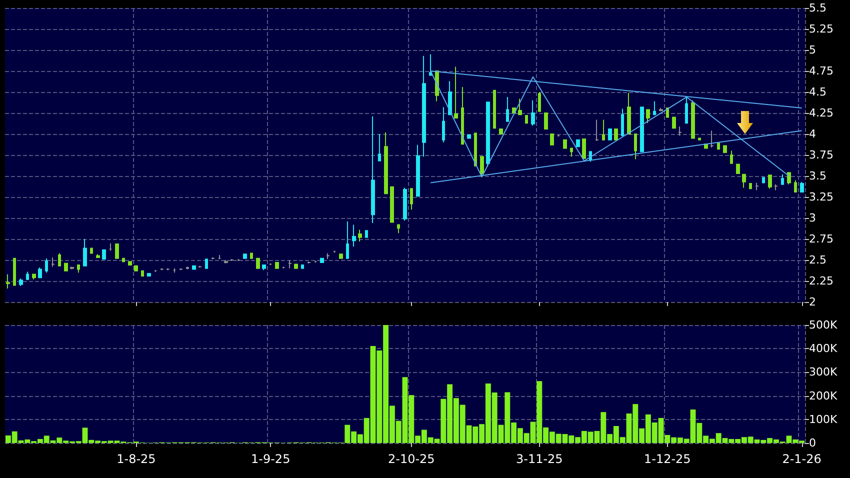 The height and width of the screenshot is (478, 850). What do you see at coordinates (812, 50) in the screenshot?
I see `y-tick-label: 5` at bounding box center [812, 50].